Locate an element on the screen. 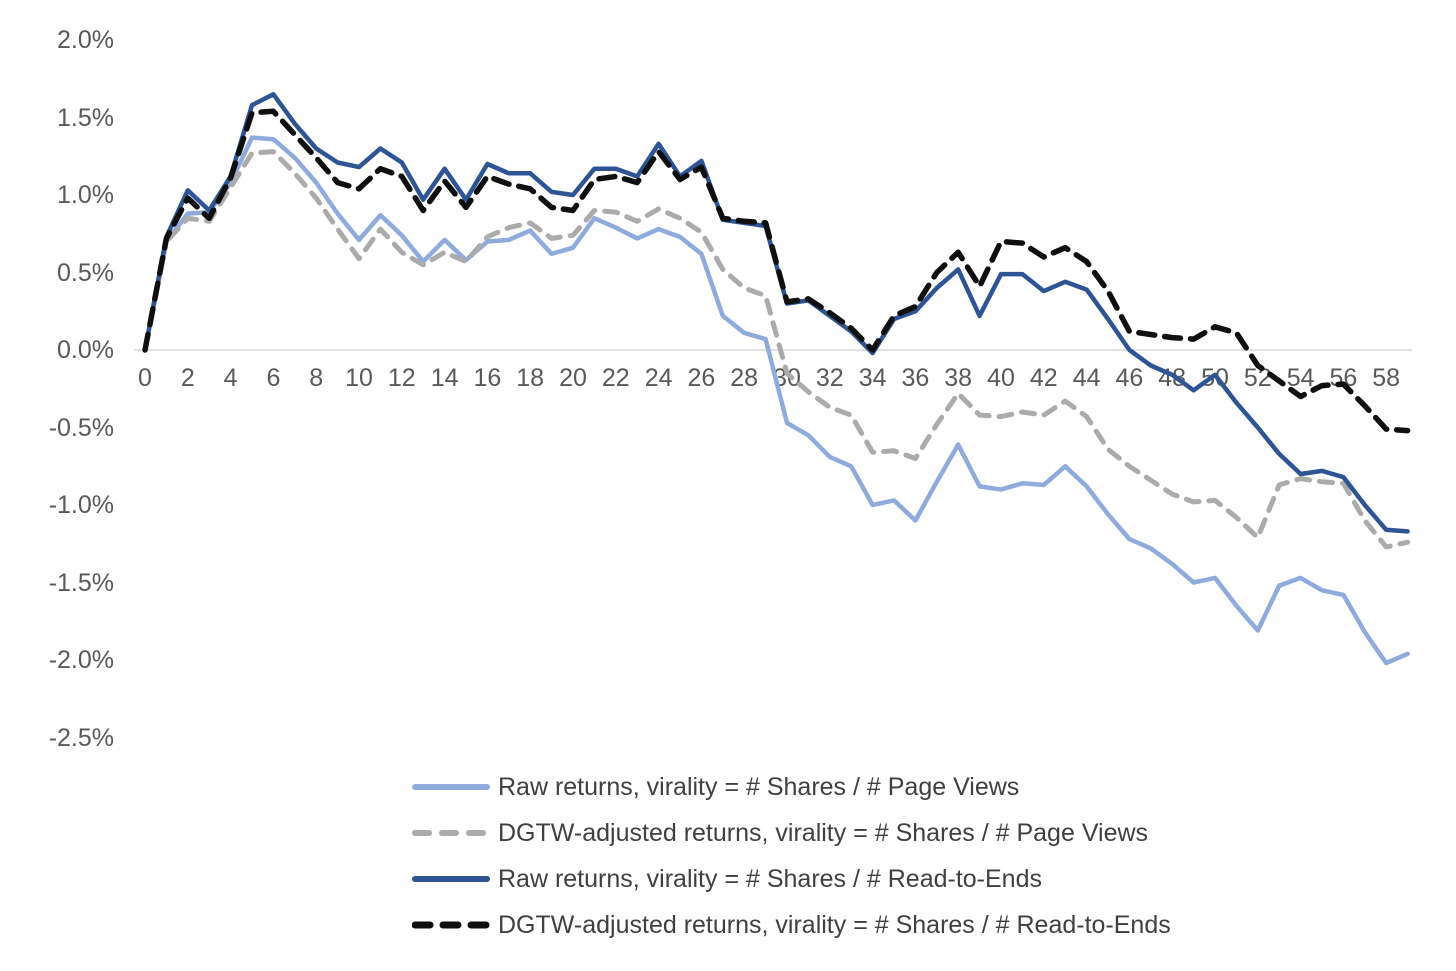 This screenshot has width=1456, height=971. x-axis-tick-label: 24 is located at coordinates (658, 378).